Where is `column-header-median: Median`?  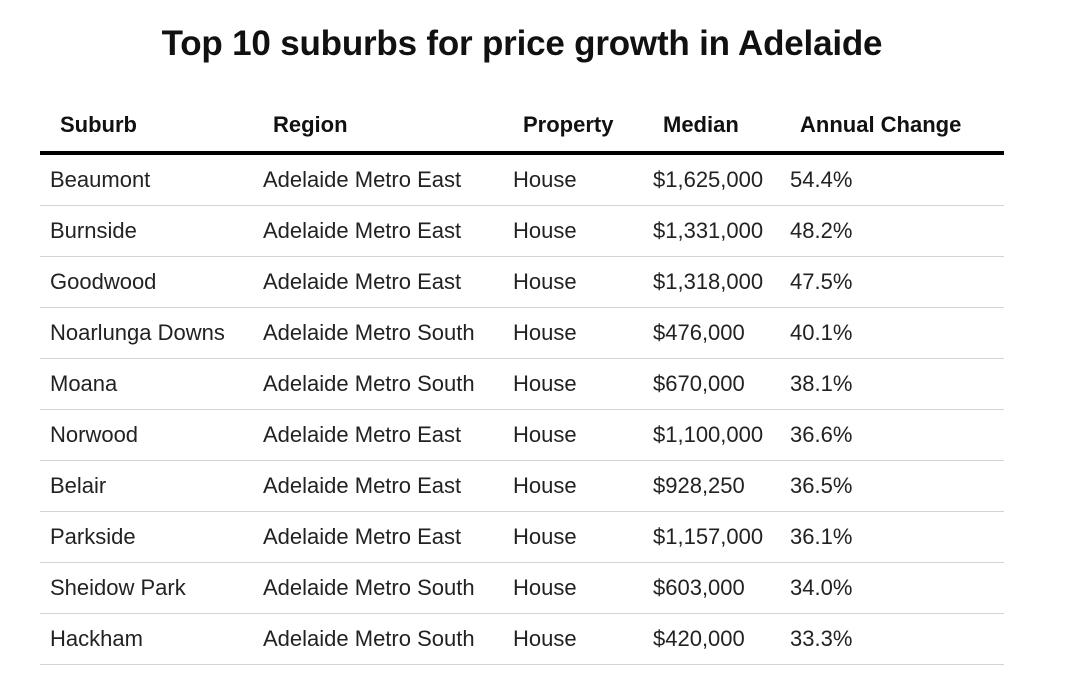 column-header-median: Median is located at coordinates (721, 126).